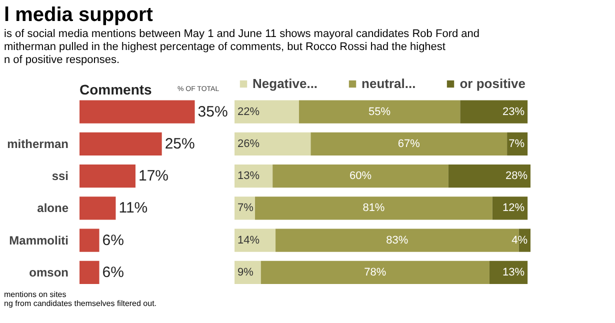  Describe the element at coordinates (60, 176) in the screenshot. I see `y-tick-label: ssi` at that location.